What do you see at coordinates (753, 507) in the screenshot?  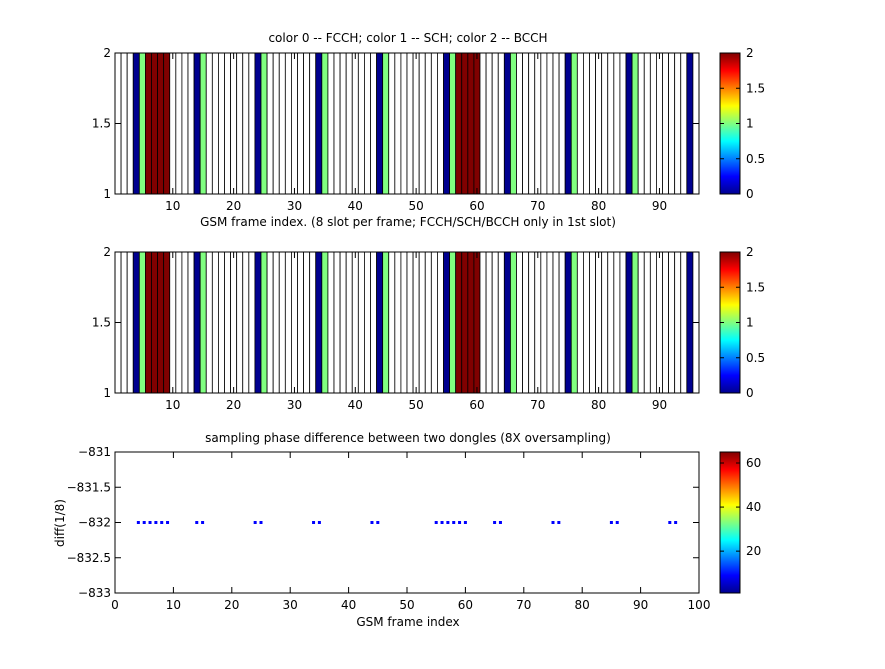 I see `colorbar-tick-label: 40` at bounding box center [753, 507].